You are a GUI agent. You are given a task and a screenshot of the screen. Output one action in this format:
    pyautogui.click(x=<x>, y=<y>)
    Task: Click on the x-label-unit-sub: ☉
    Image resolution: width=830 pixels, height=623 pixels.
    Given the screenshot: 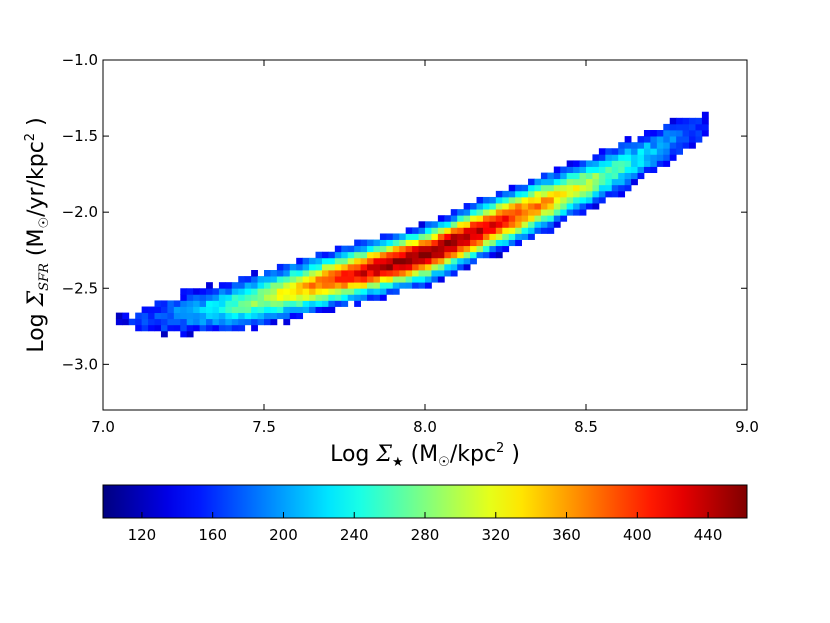 What is the action you would take?
    pyautogui.click(x=444, y=462)
    